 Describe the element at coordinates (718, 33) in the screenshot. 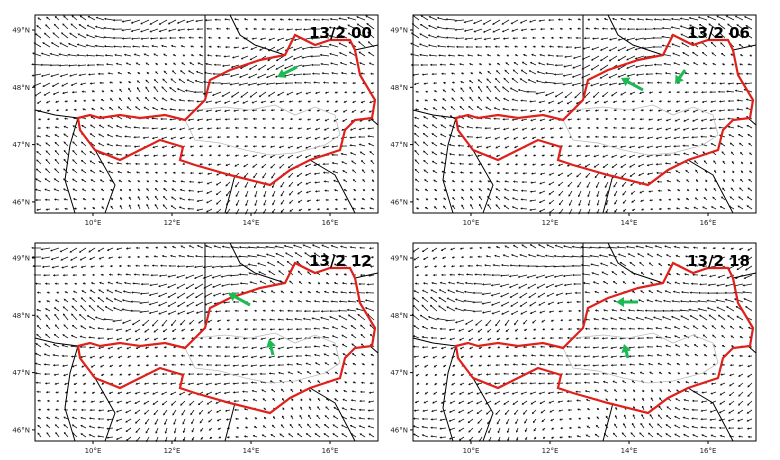

I see `panel-label: 13/2 06` at that location.